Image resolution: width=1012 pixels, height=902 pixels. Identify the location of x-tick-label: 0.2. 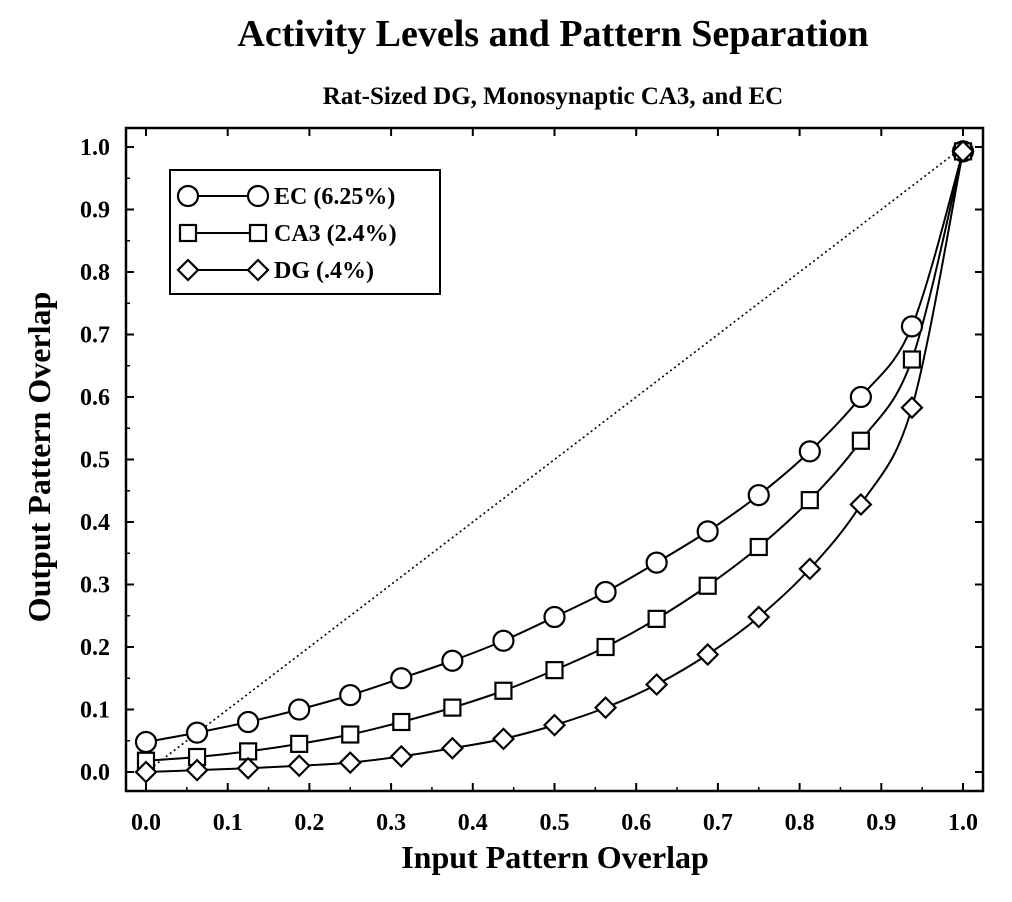
(309, 823).